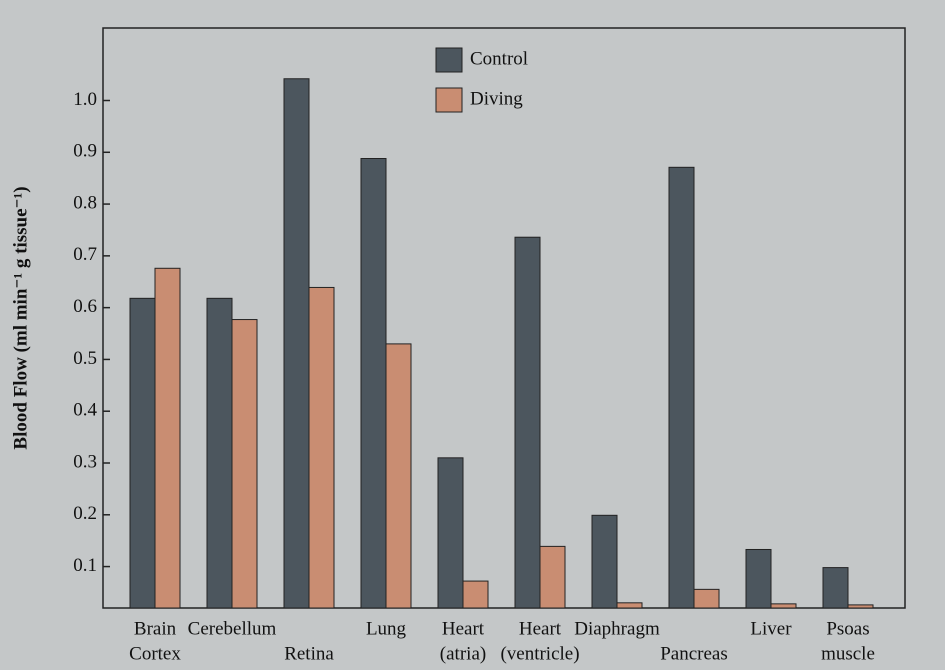 Image resolution: width=945 pixels, height=670 pixels. I want to click on y-tick-label: 0.8, so click(85, 202).